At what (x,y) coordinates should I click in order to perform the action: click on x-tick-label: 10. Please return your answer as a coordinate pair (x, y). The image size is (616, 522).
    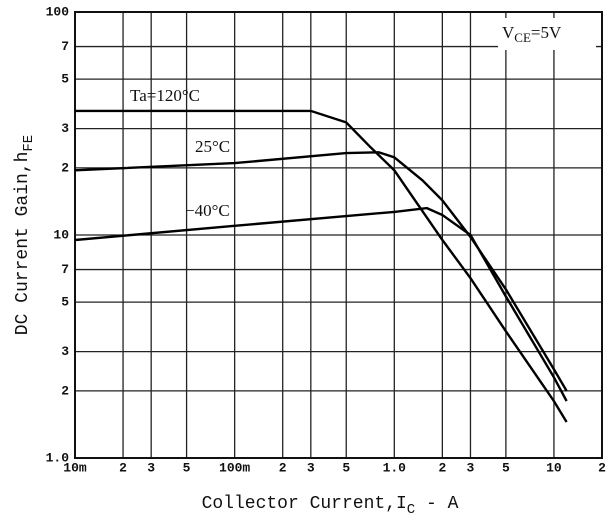
    Looking at the image, I should click on (554, 467).